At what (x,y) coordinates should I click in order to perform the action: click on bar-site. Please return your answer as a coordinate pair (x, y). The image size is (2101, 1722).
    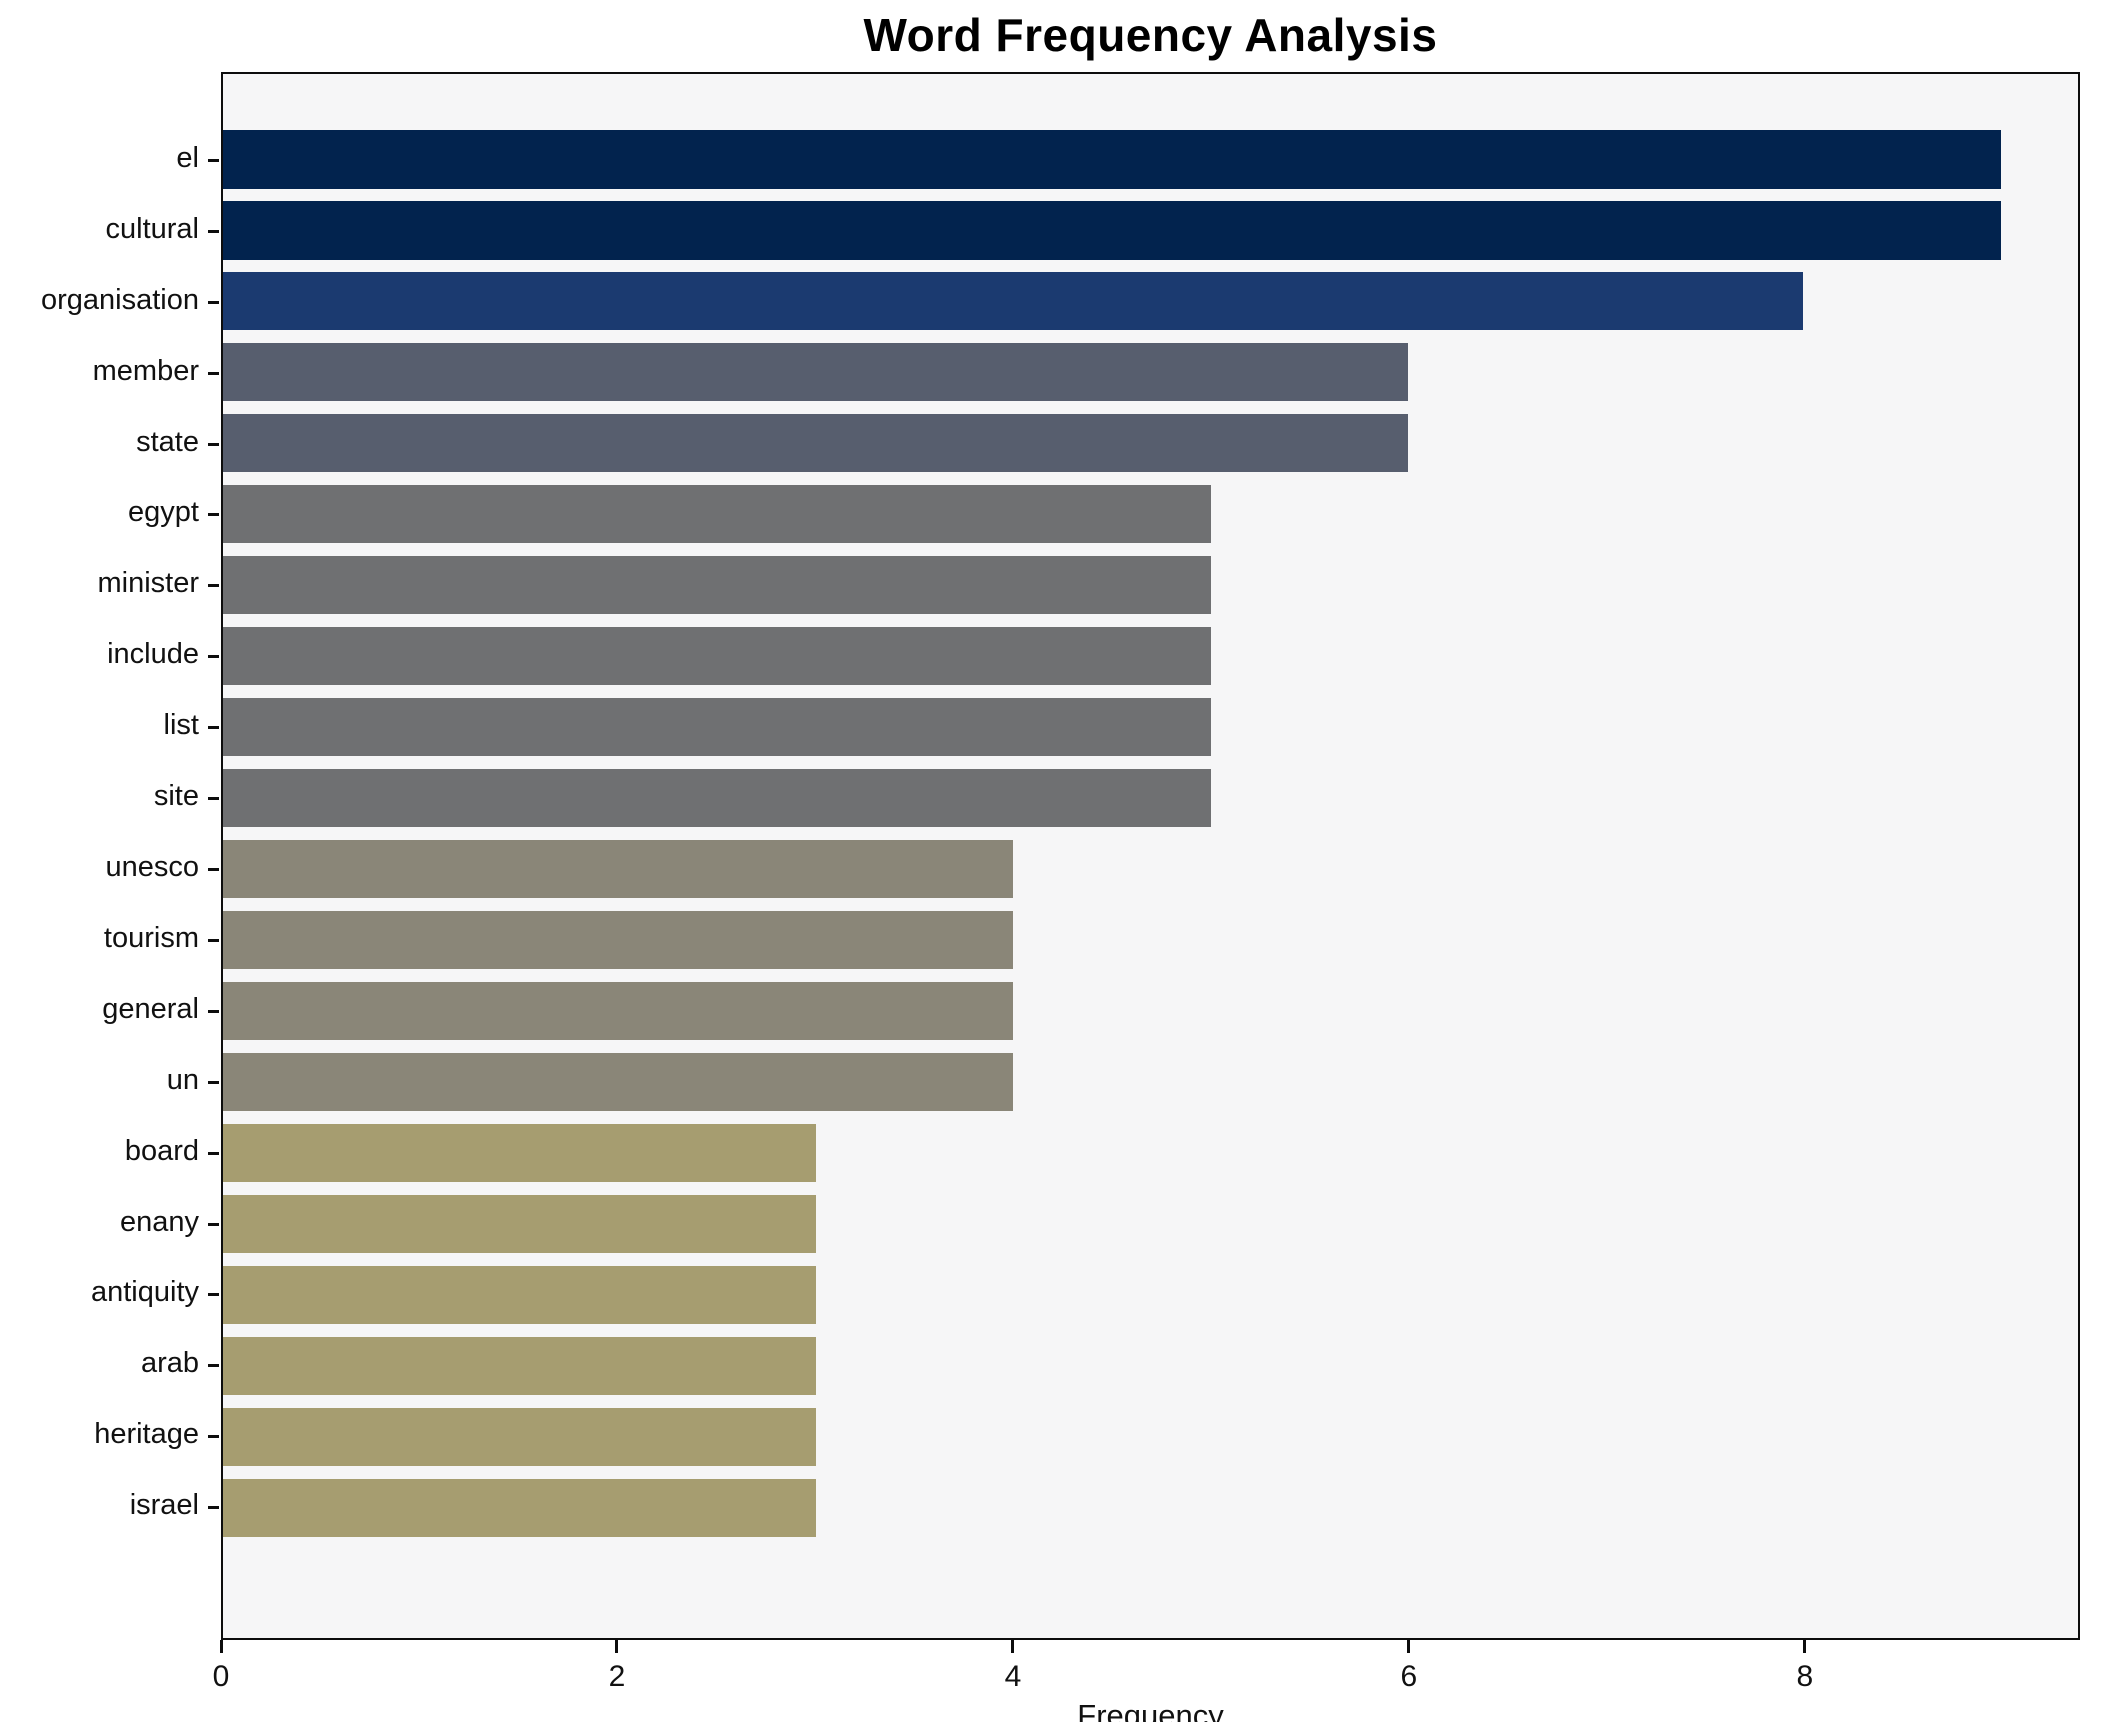
    Looking at the image, I should click on (717, 798).